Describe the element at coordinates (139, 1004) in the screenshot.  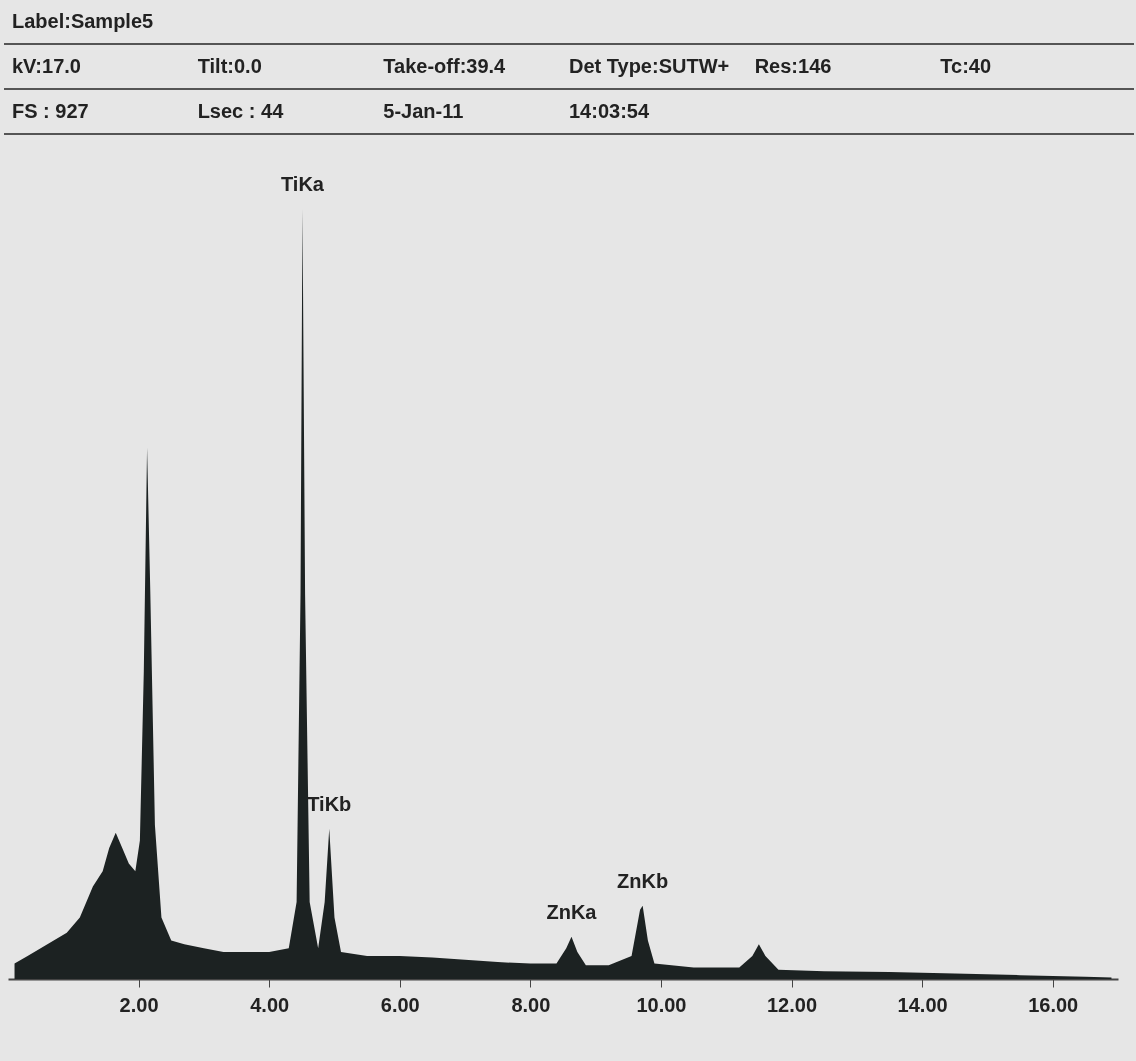
I see `x-tick-label: 2.00` at that location.